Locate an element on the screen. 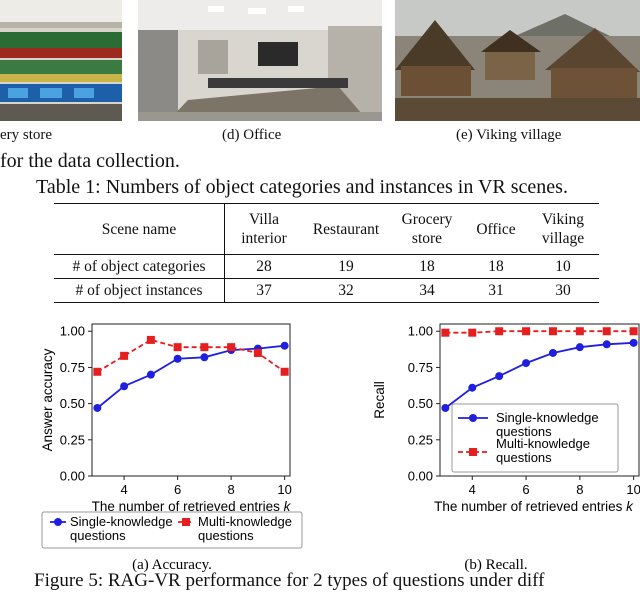 Image resolution: width=640 pixels, height=592 pixels. office-image is located at coordinates (260, 60).